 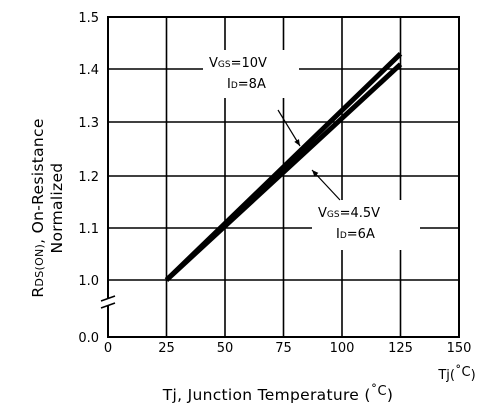 What do you see at coordinates (278, 393) in the screenshot?
I see `x-axis-title: Tj, Junction Temperature (˚C)` at bounding box center [278, 393].